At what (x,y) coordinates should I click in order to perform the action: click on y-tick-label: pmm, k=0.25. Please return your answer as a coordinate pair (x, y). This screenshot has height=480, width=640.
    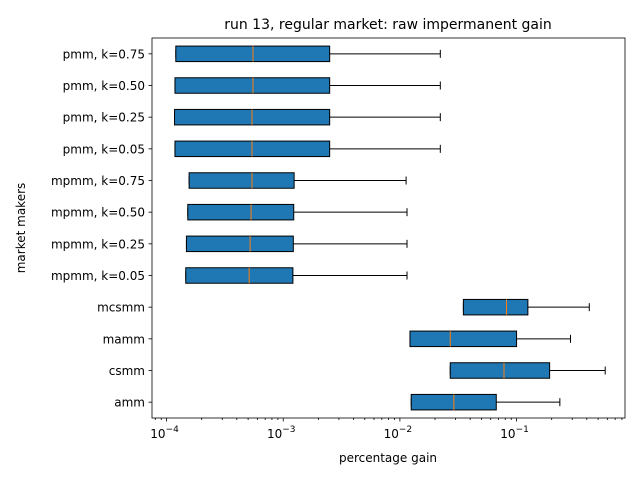
    Looking at the image, I should click on (104, 118).